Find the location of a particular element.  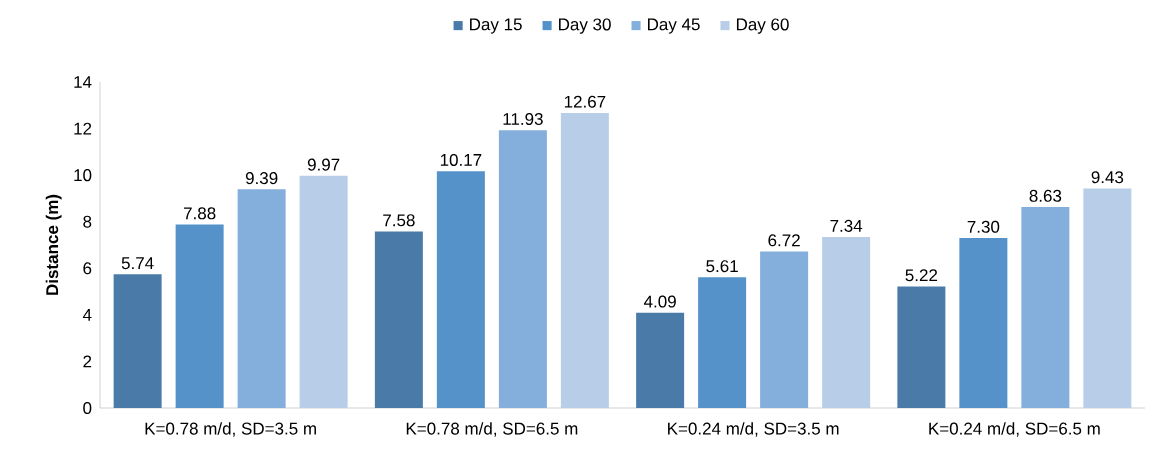

y-tick-label: 8 is located at coordinates (87, 221).